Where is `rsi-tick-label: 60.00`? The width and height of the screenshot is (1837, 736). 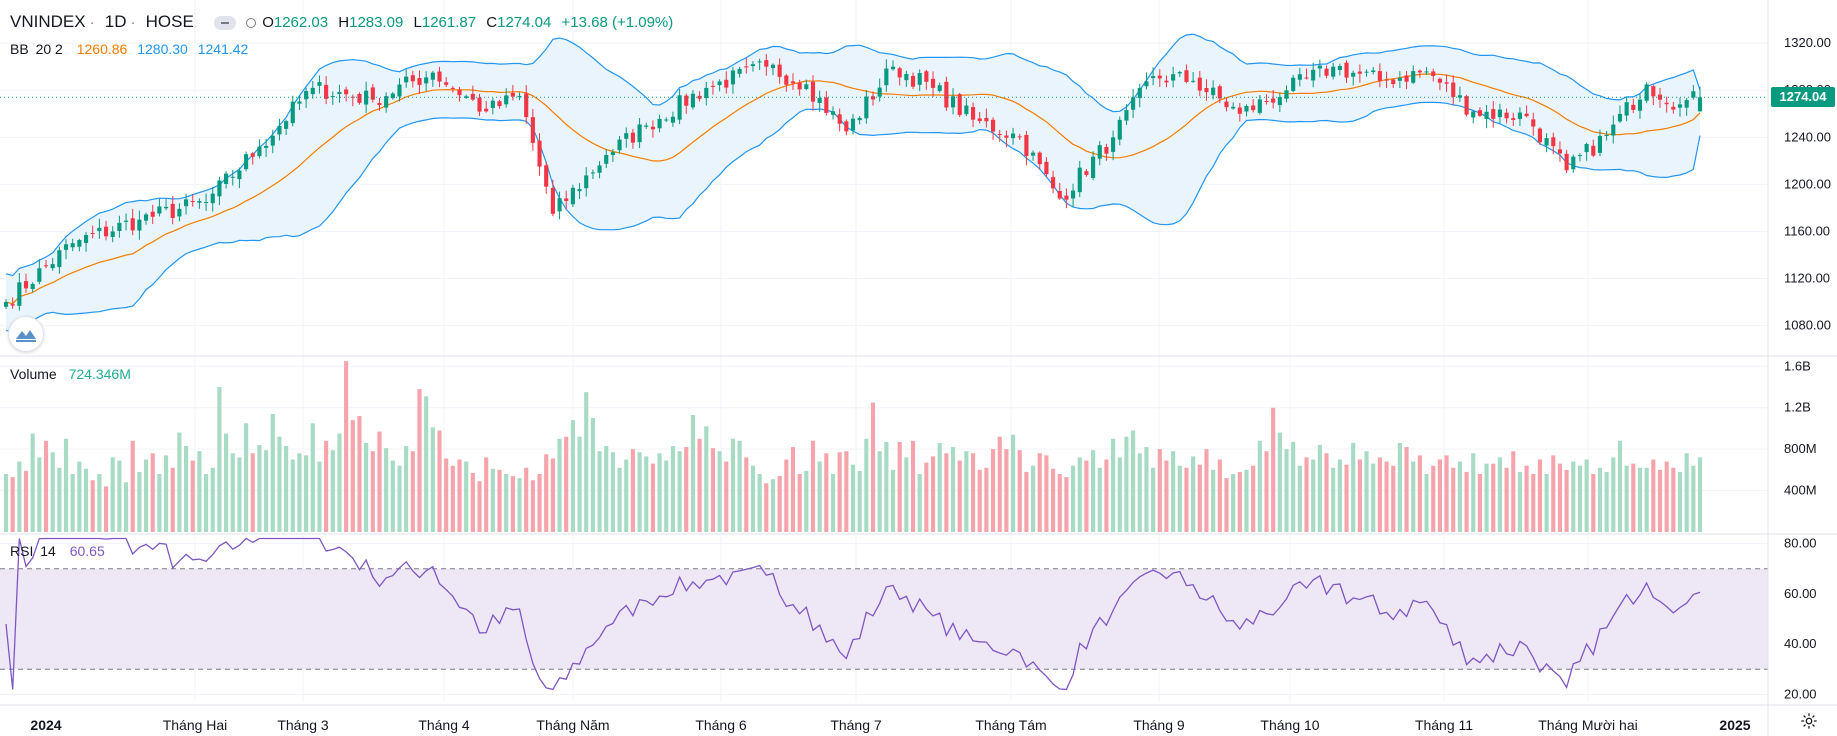 rsi-tick-label: 60.00 is located at coordinates (1800, 593).